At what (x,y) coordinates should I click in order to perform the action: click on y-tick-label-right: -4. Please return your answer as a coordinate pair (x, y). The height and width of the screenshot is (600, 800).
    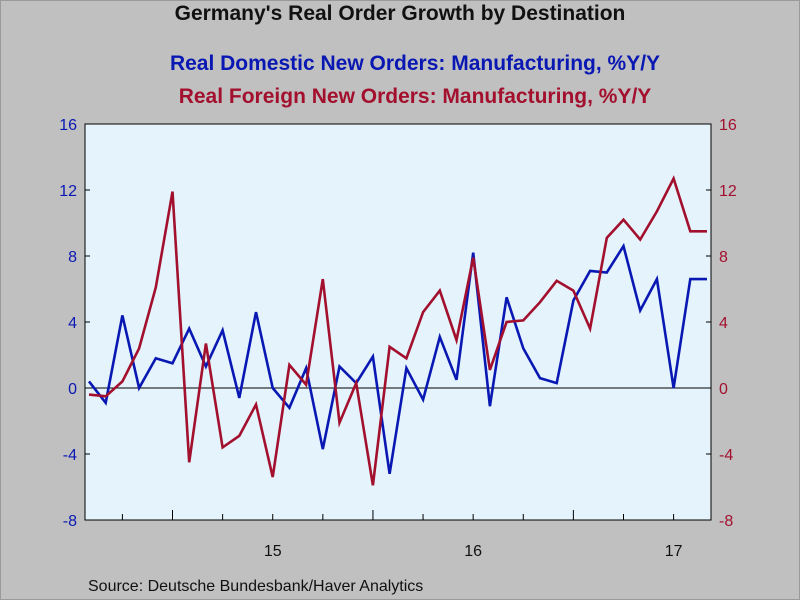
    Looking at the image, I should click on (726, 455).